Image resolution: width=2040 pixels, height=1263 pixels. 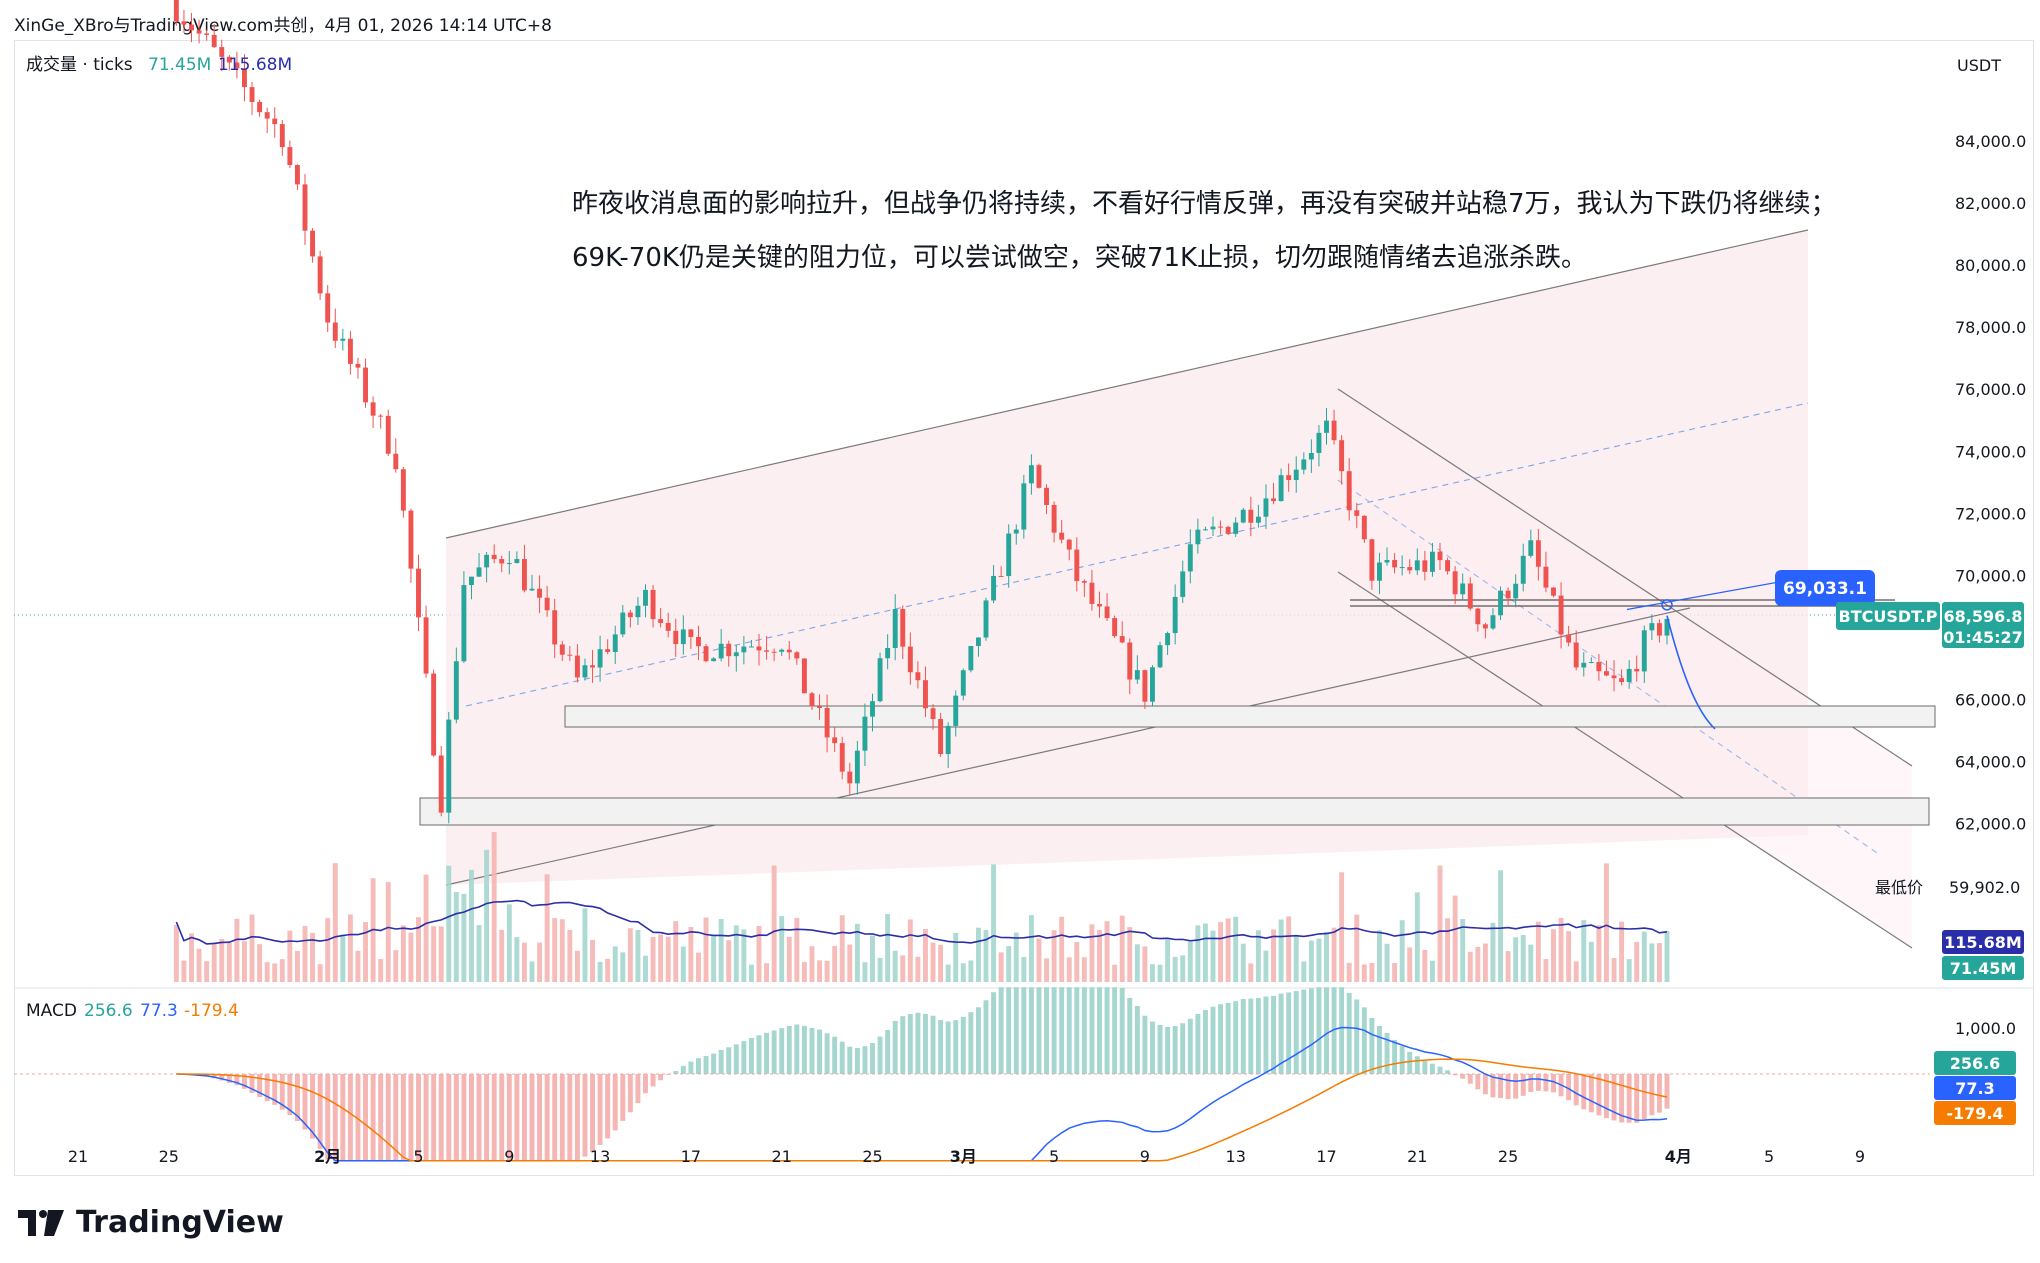 What do you see at coordinates (151, 1222) in the screenshot?
I see `footer-logo: TradingView` at bounding box center [151, 1222].